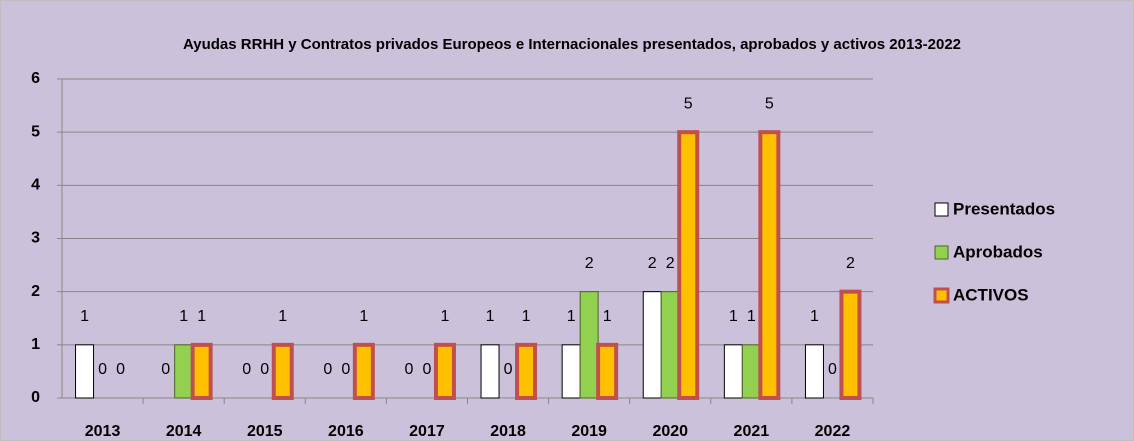 This screenshot has width=1134, height=441. What do you see at coordinates (265, 431) in the screenshot?
I see `x-tick-label: 2015` at bounding box center [265, 431].